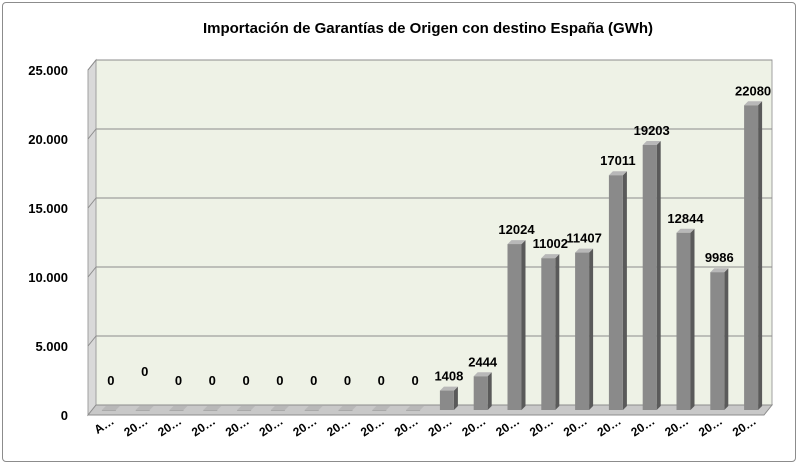 Image resolution: width=800 pixels, height=466 pixels. I want to click on data-label: 17011, so click(617, 160).